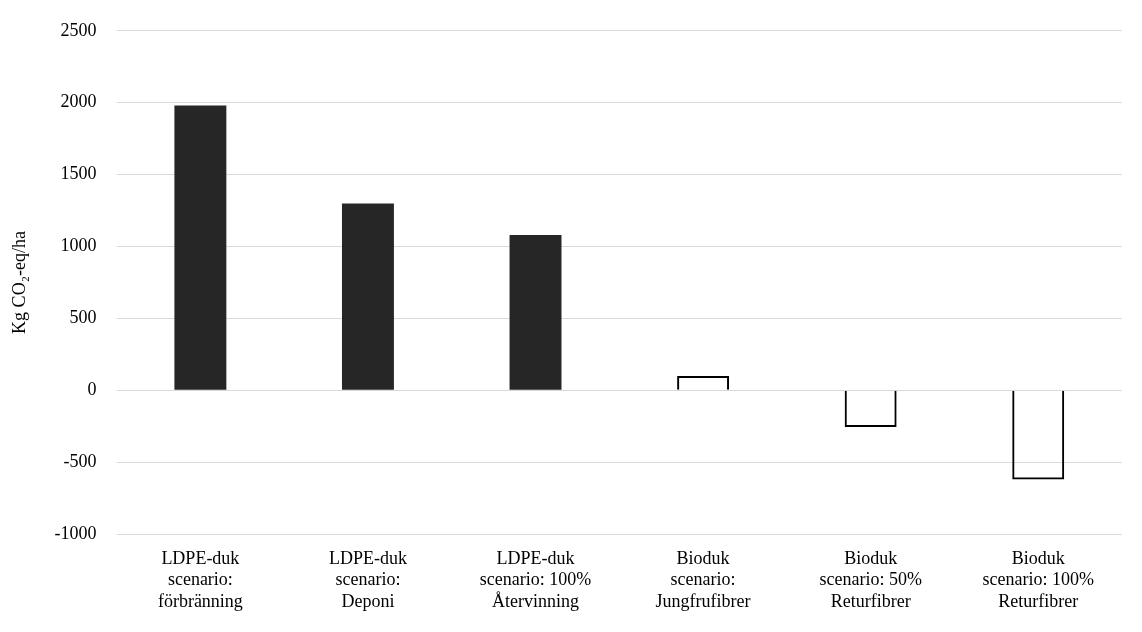 This screenshot has height=632, width=1142. Describe the element at coordinates (78, 245) in the screenshot. I see `y-tick-label: 1000` at that location.